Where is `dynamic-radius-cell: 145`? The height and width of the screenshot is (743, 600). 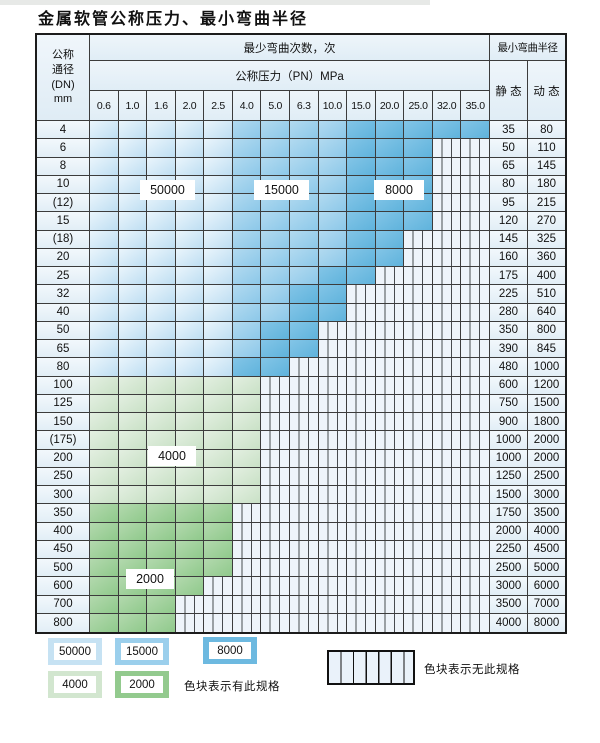
dynamic-radius-cell: 145 is located at coordinates (546, 166).